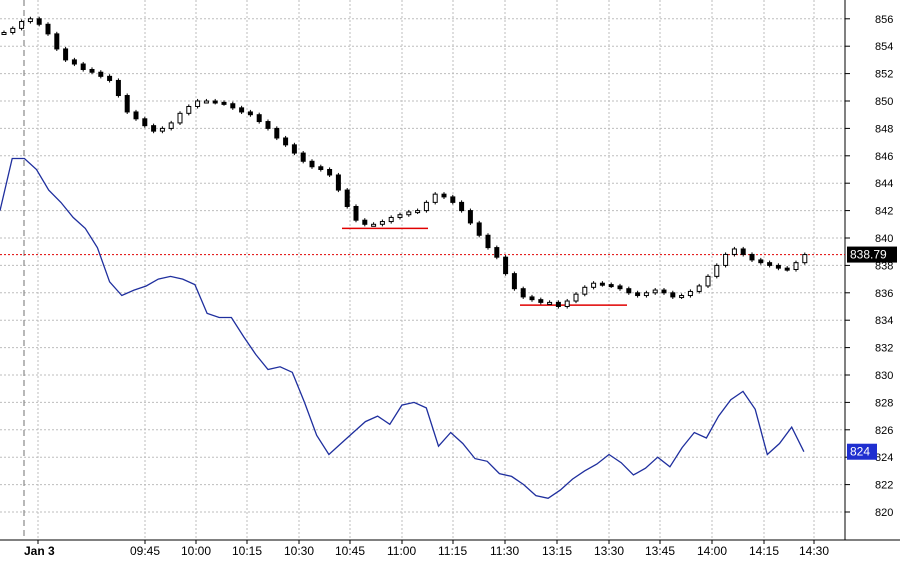 The image size is (900, 565). What do you see at coordinates (884, 294) in the screenshot?
I see `y-tick-label: 836` at bounding box center [884, 294].